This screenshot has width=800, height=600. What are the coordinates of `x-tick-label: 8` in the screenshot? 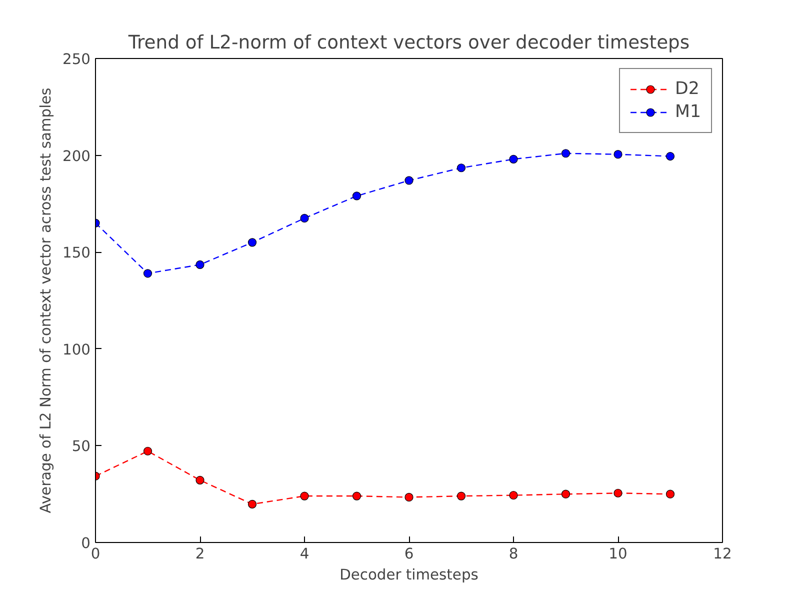 It's located at (513, 554).